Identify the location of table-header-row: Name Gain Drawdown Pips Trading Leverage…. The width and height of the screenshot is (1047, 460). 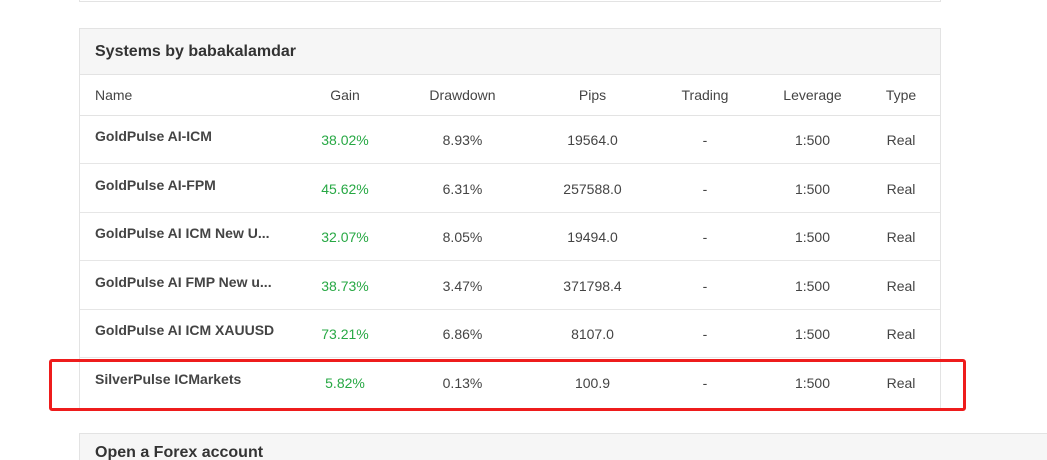
(510, 95).